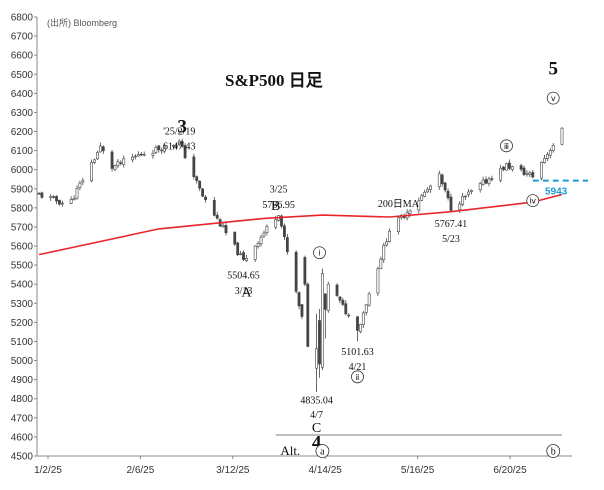  Describe the element at coordinates (22, 285) in the screenshot. I see `y-tick-label: 5400` at that location.